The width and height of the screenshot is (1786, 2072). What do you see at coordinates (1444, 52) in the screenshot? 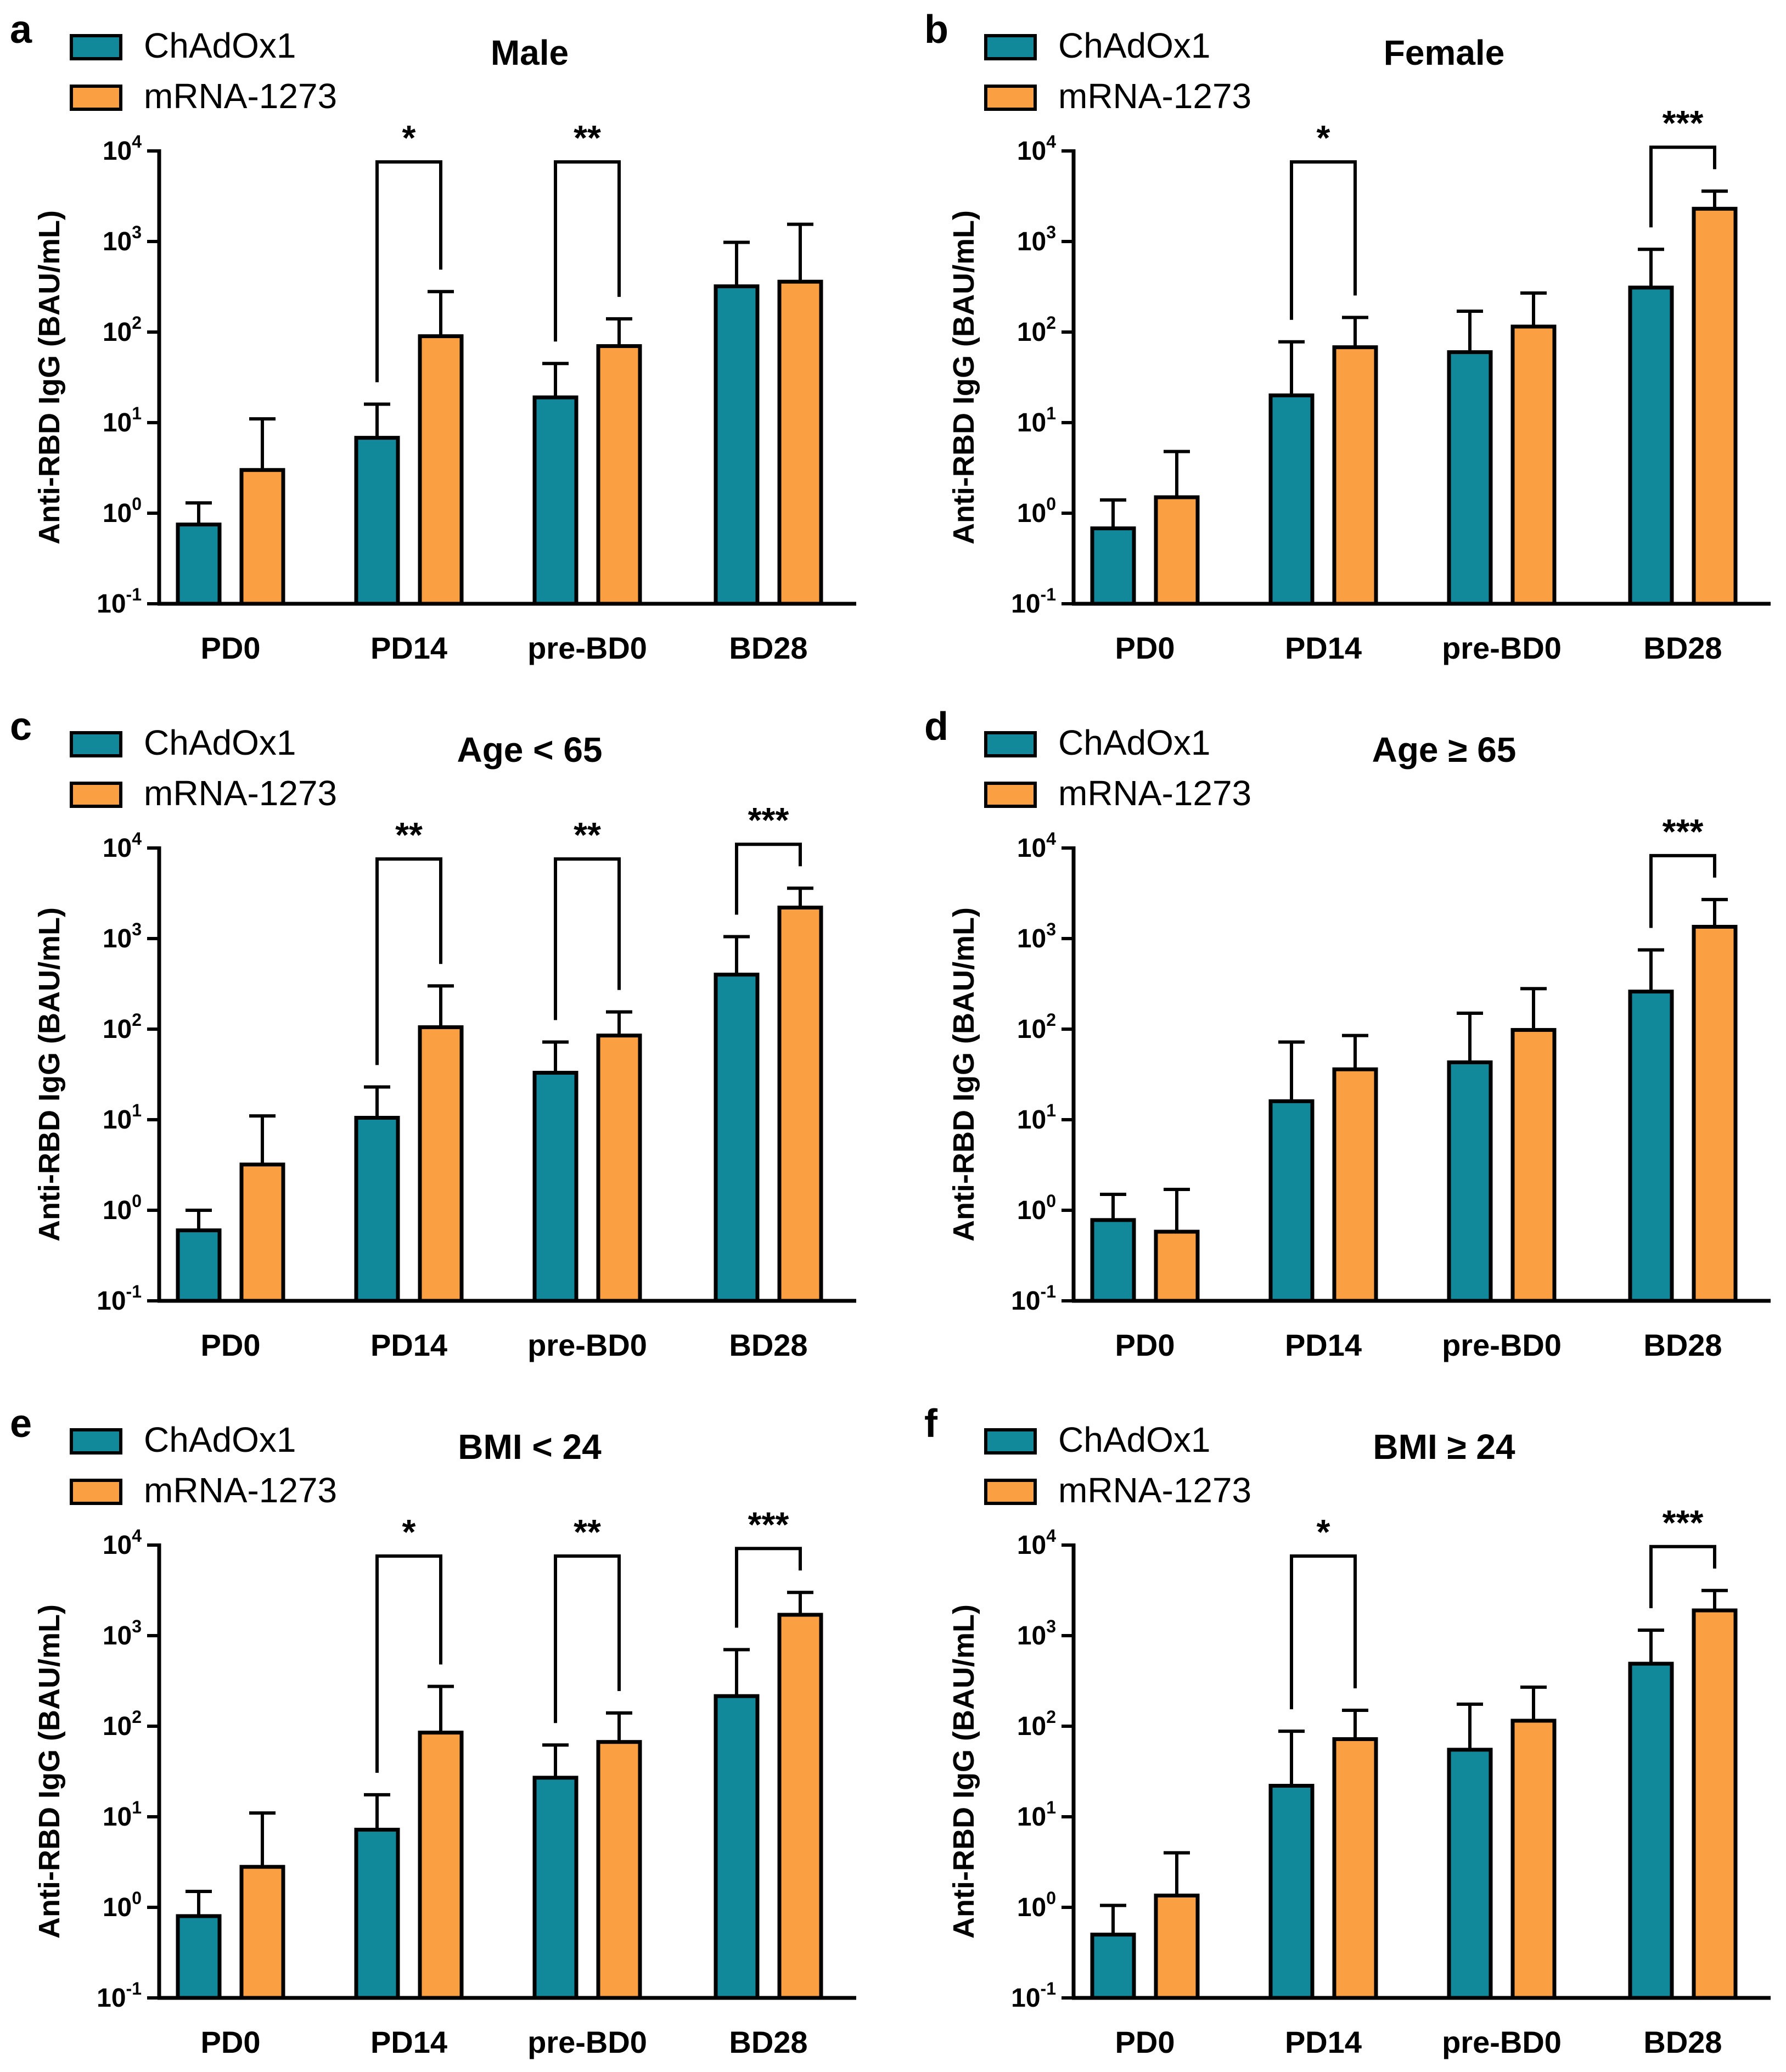
I see `chart-title: Female` at bounding box center [1444, 52].